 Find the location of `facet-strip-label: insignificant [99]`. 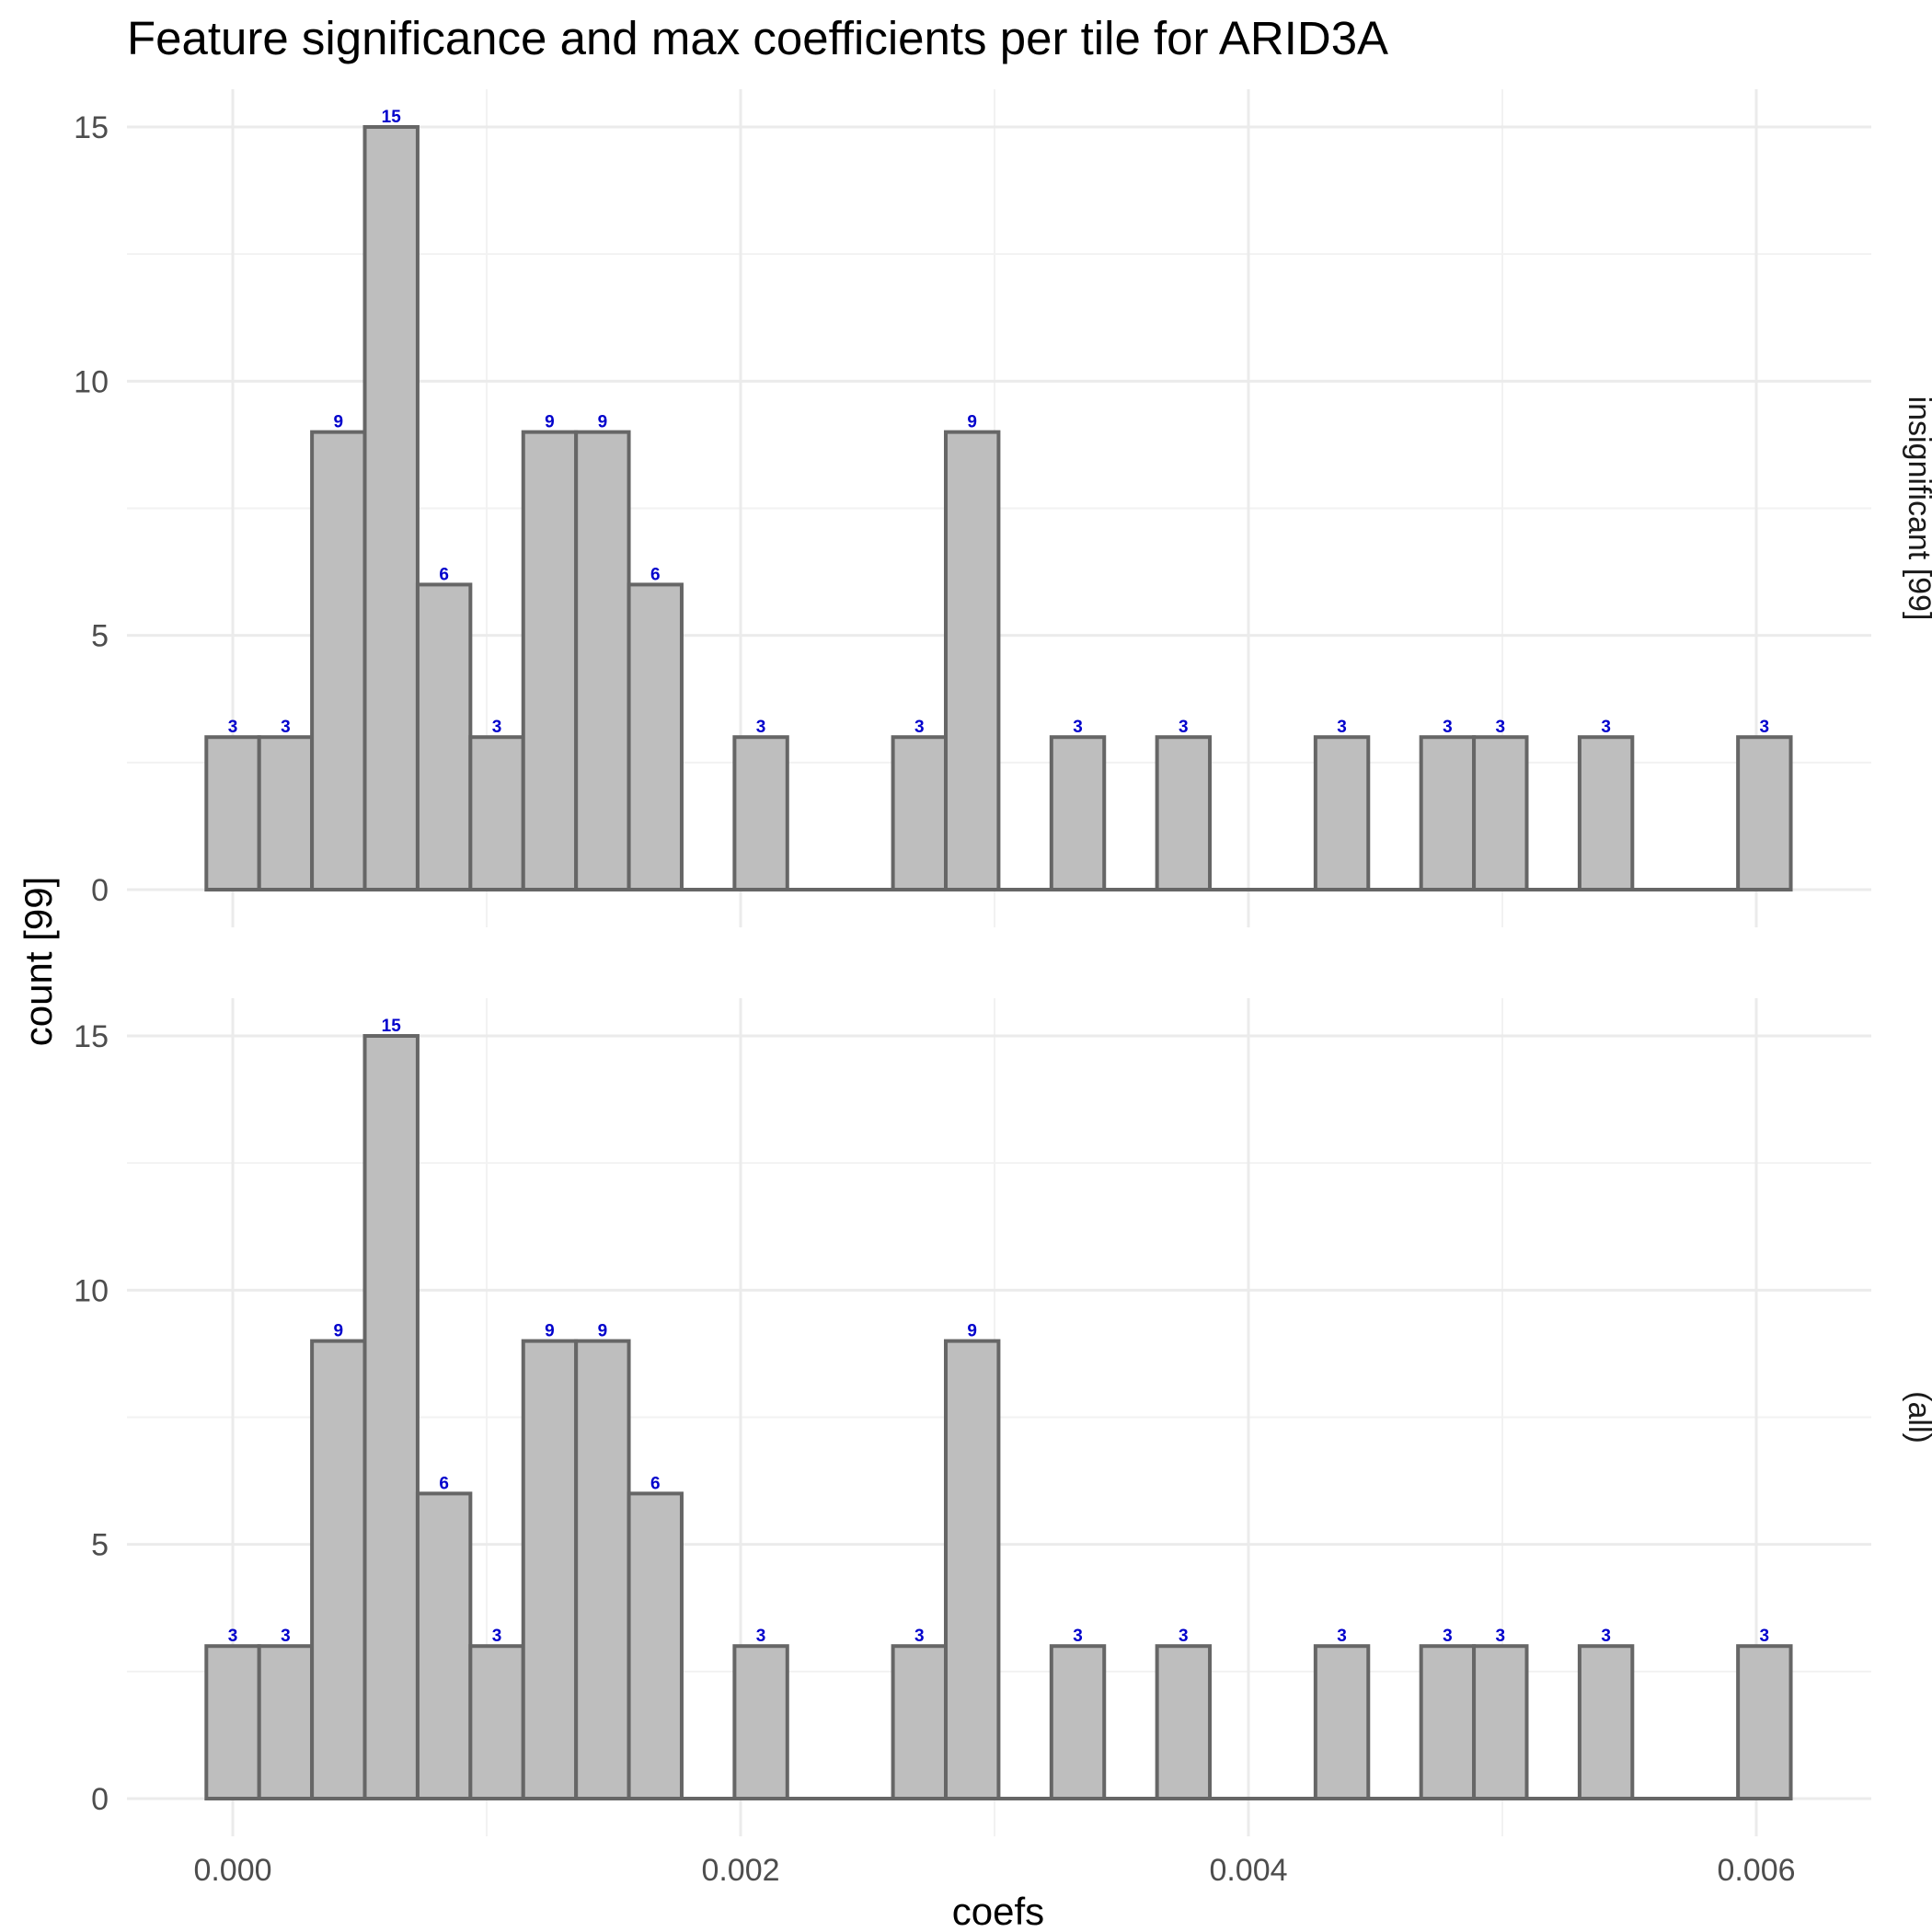

facet-strip-label: insignificant [99] is located at coordinates (1917, 509).